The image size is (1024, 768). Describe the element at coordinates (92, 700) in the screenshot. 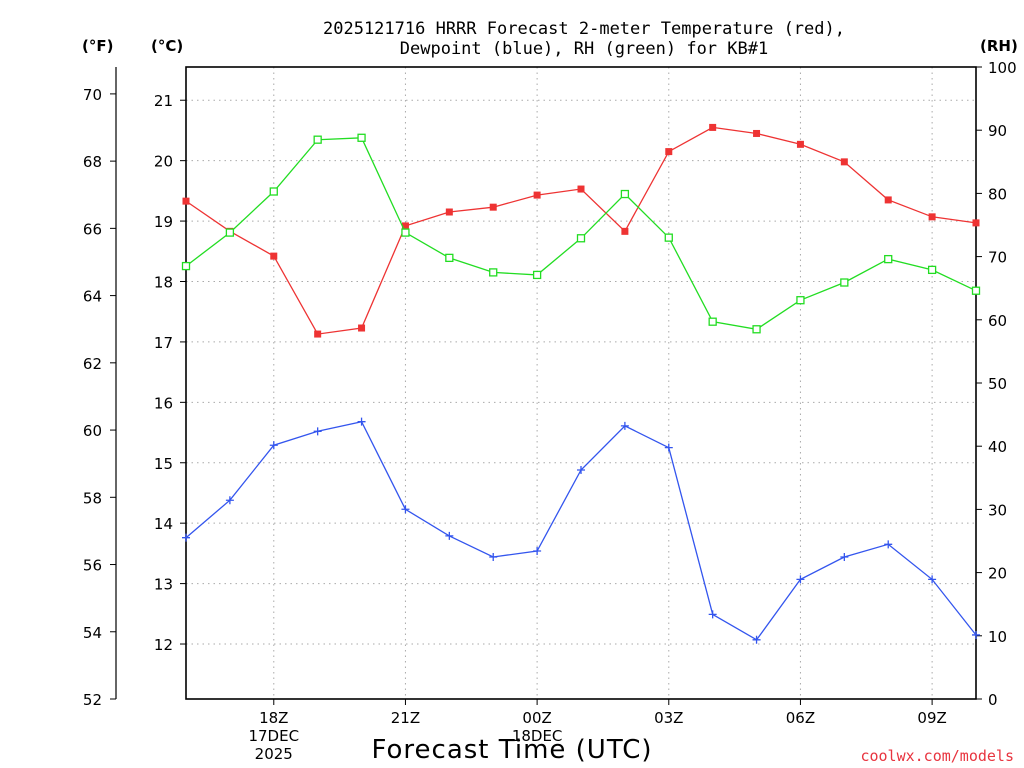

I see `fahrenheit-tick-label: 52` at that location.